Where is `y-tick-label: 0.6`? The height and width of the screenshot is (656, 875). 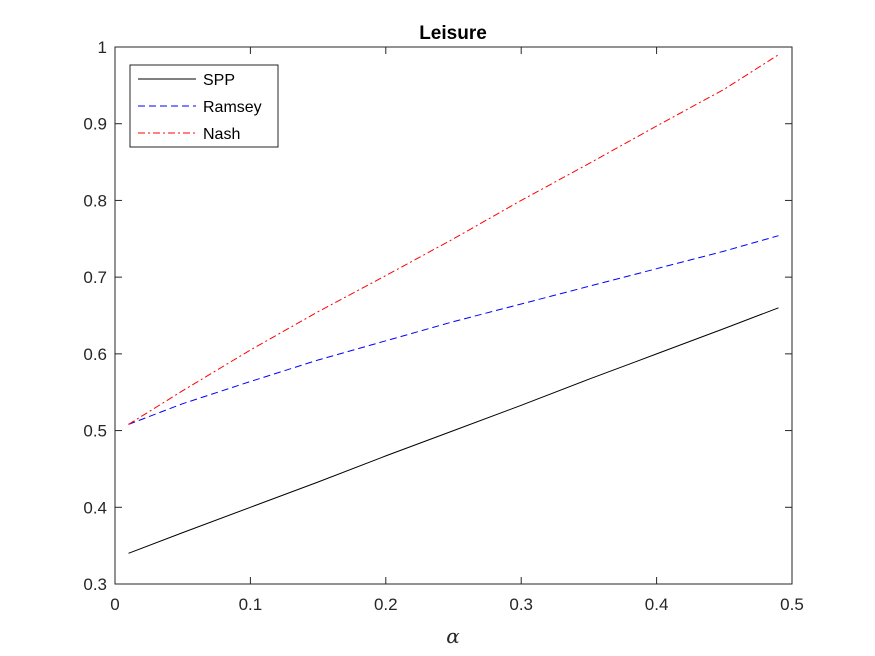
y-tick-label: 0.6 is located at coordinates (95, 354).